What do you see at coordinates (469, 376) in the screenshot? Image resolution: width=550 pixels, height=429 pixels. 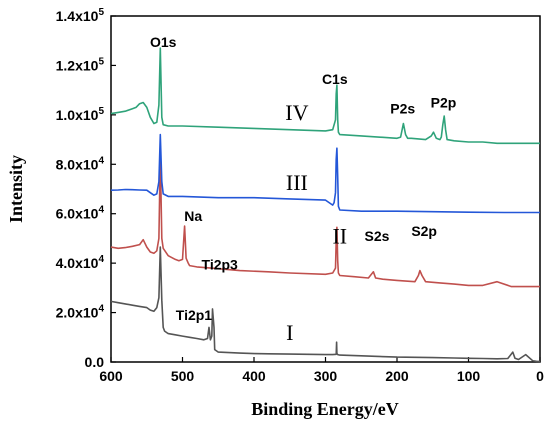 I see `x-tick-label: 100` at bounding box center [469, 376].